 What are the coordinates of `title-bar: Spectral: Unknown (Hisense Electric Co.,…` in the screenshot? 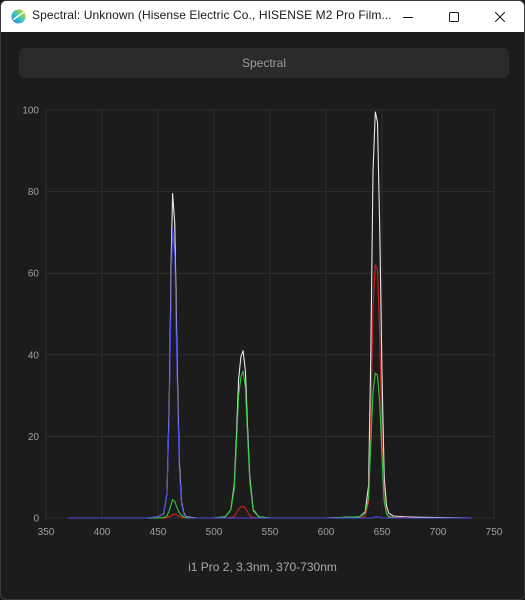 It's located at (262, 16).